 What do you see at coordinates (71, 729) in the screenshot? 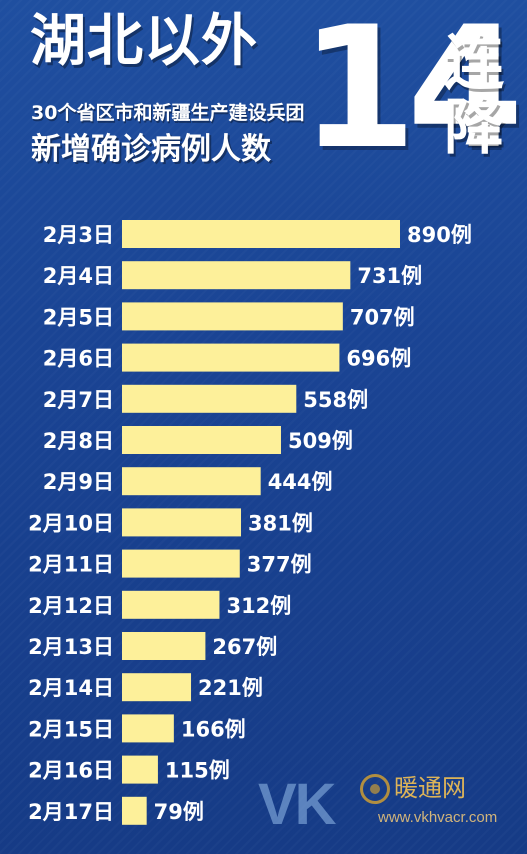
I see `category-label: 2月15日` at bounding box center [71, 729].